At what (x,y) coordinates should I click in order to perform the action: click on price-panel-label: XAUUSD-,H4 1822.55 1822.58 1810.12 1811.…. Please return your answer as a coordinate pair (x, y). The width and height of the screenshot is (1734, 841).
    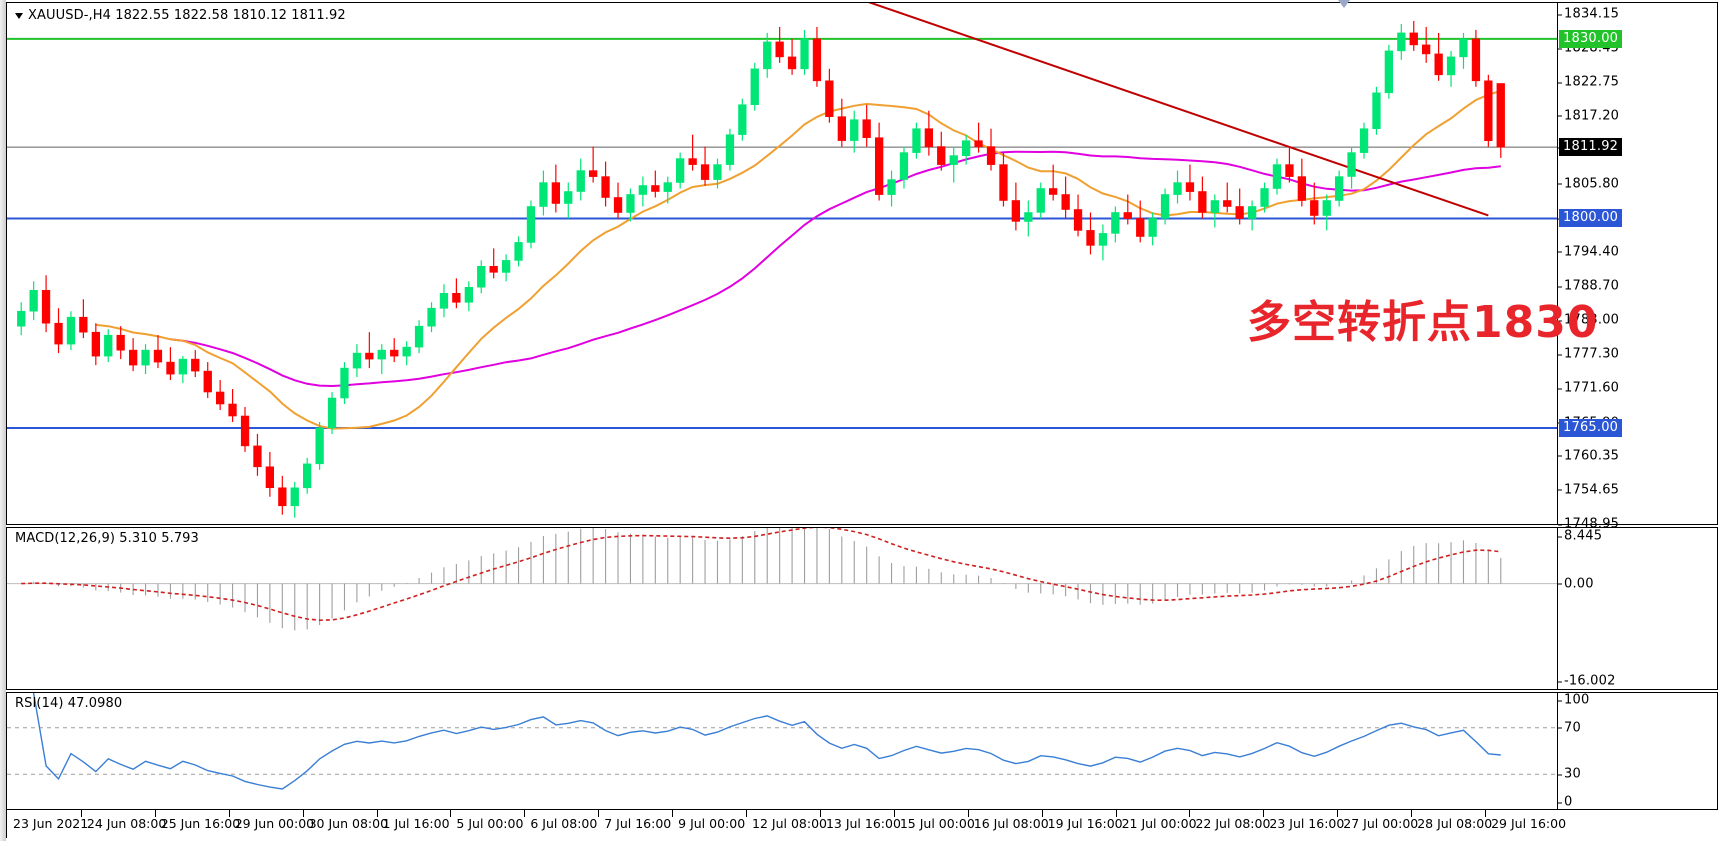
    Looking at the image, I should click on (180, 15).